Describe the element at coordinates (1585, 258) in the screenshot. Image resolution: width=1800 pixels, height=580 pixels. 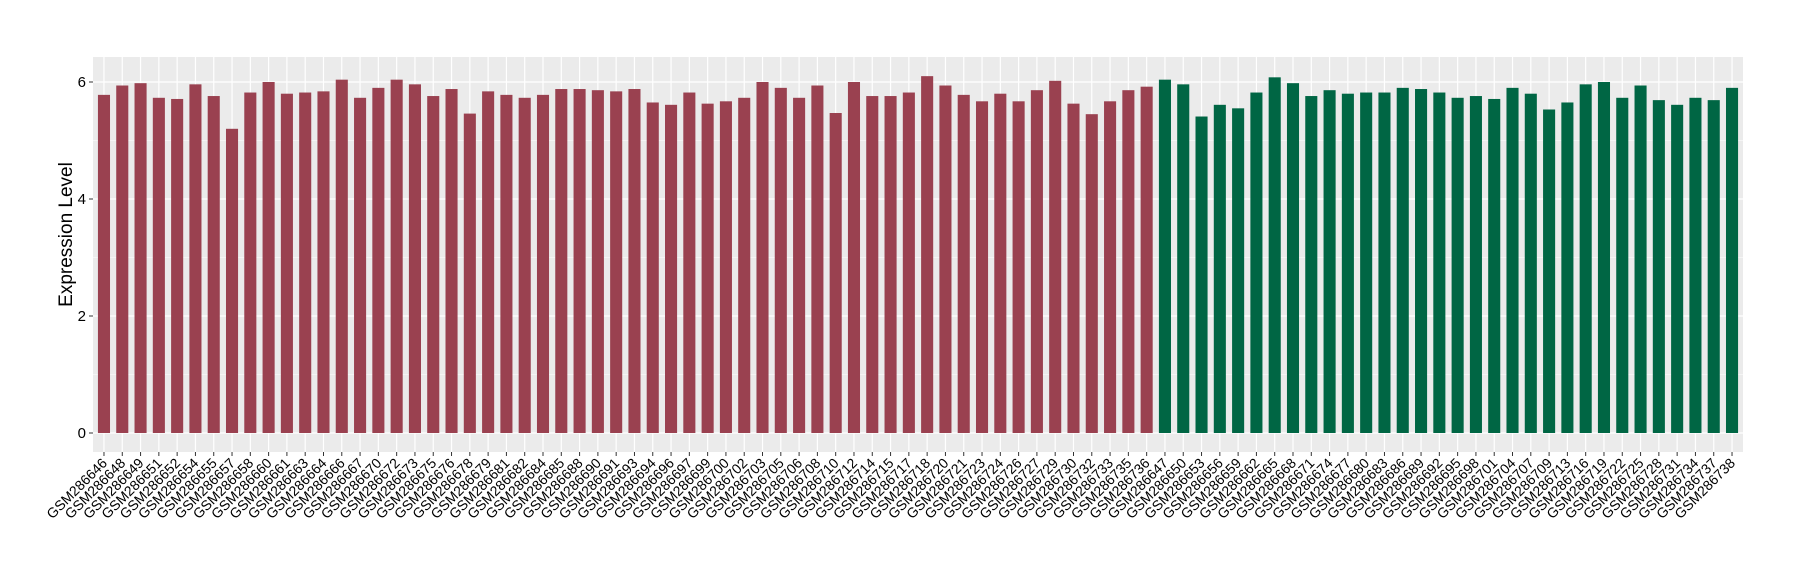
I see `bar-GSM286716` at that location.